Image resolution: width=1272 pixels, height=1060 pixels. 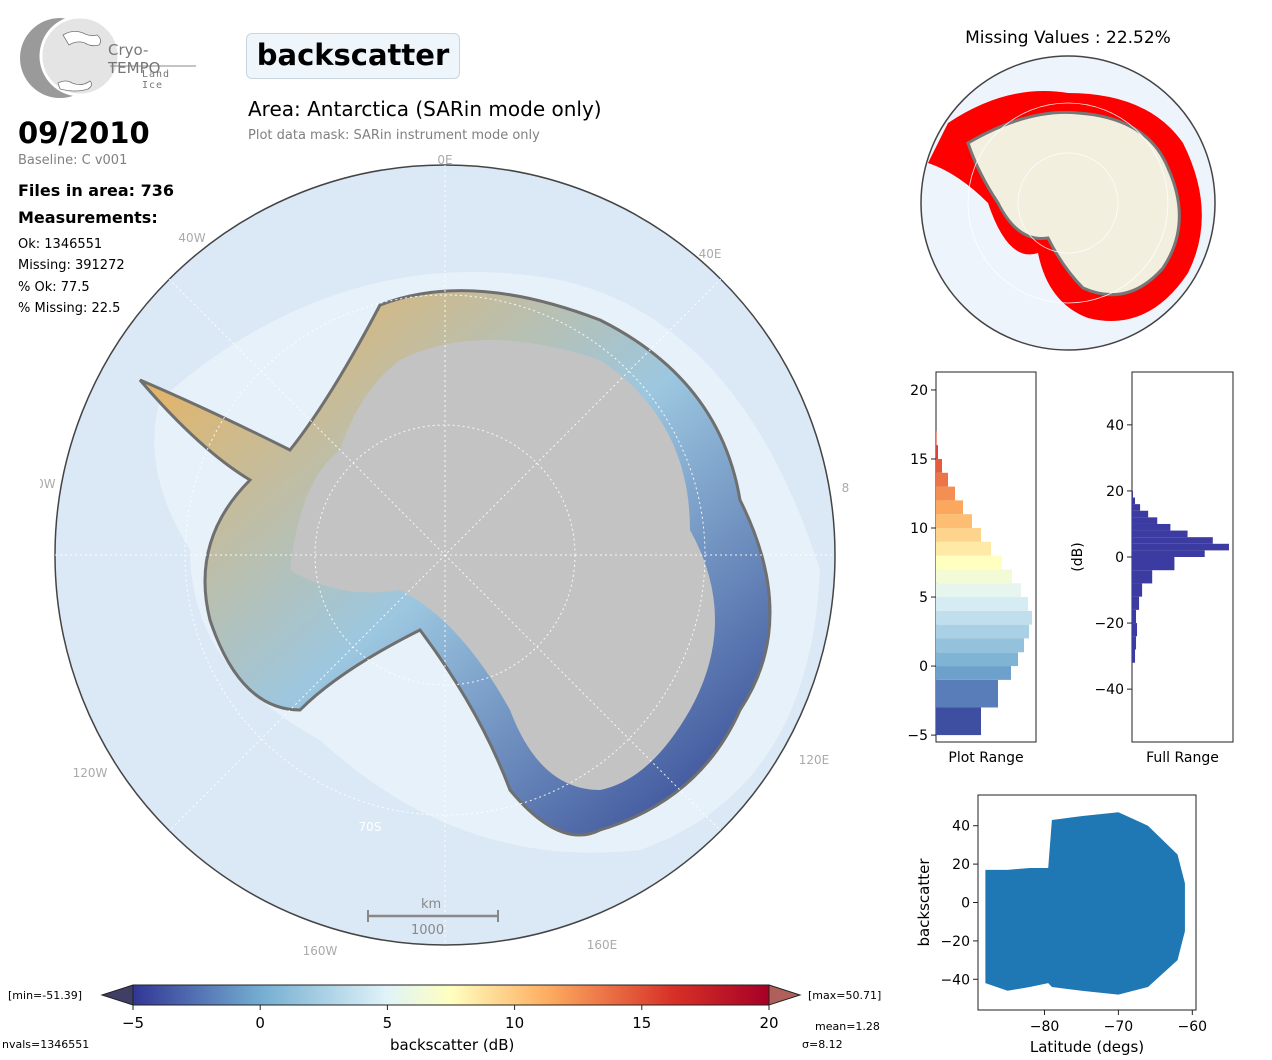 What do you see at coordinates (814, 760) in the screenshot?
I see `lon-label-120e: 120E` at bounding box center [814, 760].